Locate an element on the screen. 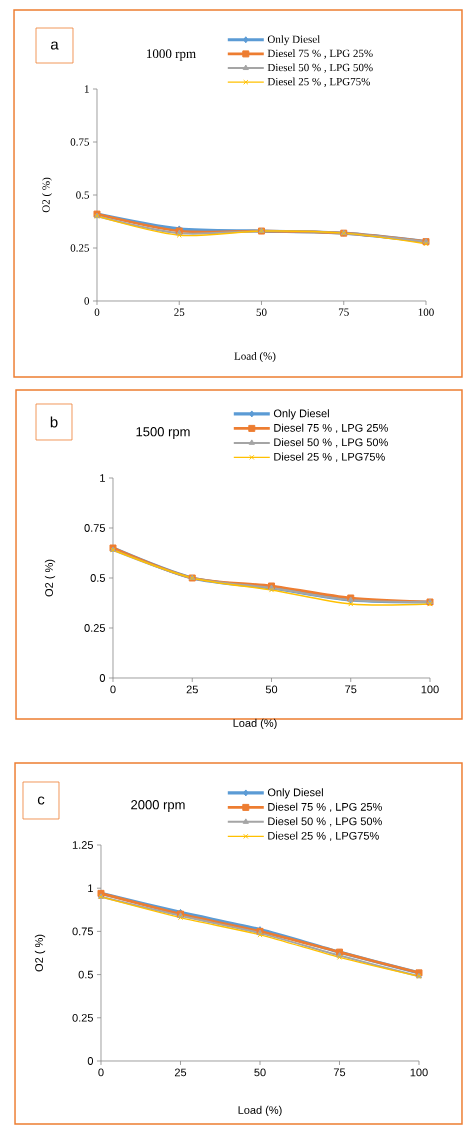 Image resolution: width=463 pixels, height=1125 pixels. chart-title: 2000 rpm is located at coordinates (158, 806).